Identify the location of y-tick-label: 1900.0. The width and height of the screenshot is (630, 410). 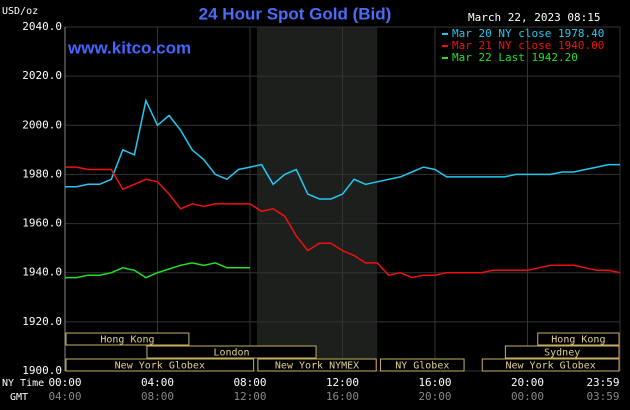
(42, 370).